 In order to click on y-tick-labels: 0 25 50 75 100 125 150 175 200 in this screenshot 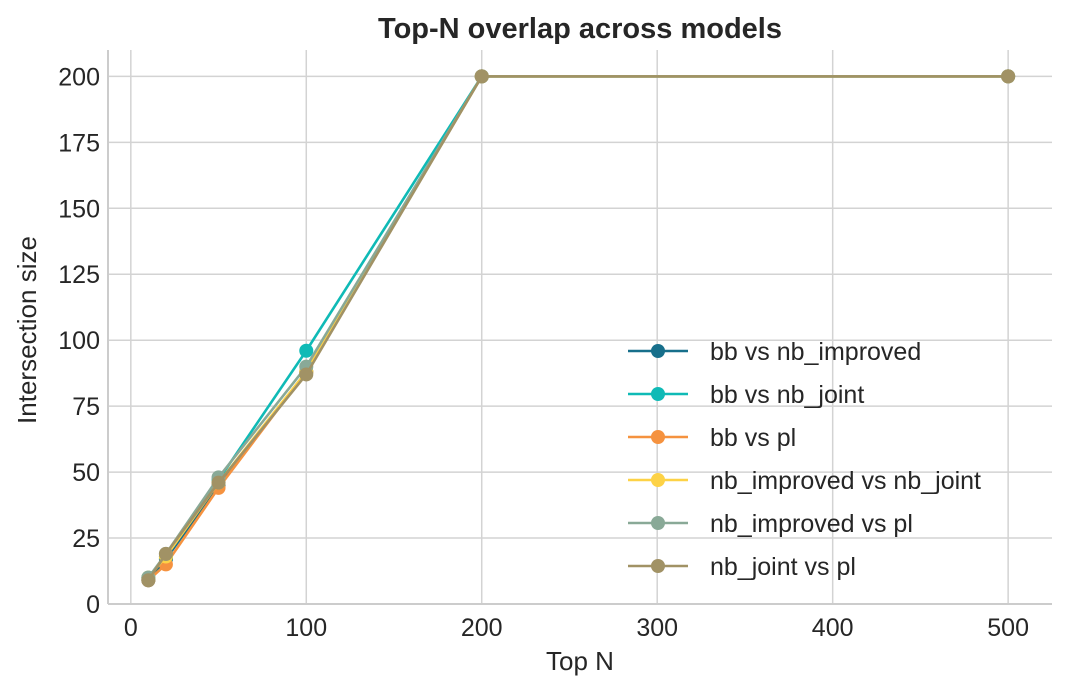, I will do `click(79, 341)`.